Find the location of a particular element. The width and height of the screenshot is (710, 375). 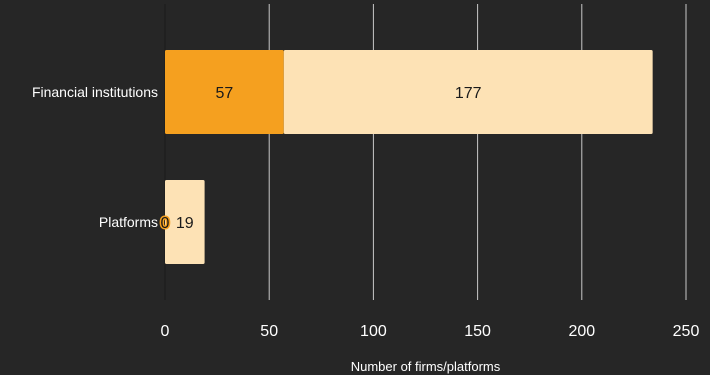

x-axis-title: Number of firms/platforms is located at coordinates (426, 366).